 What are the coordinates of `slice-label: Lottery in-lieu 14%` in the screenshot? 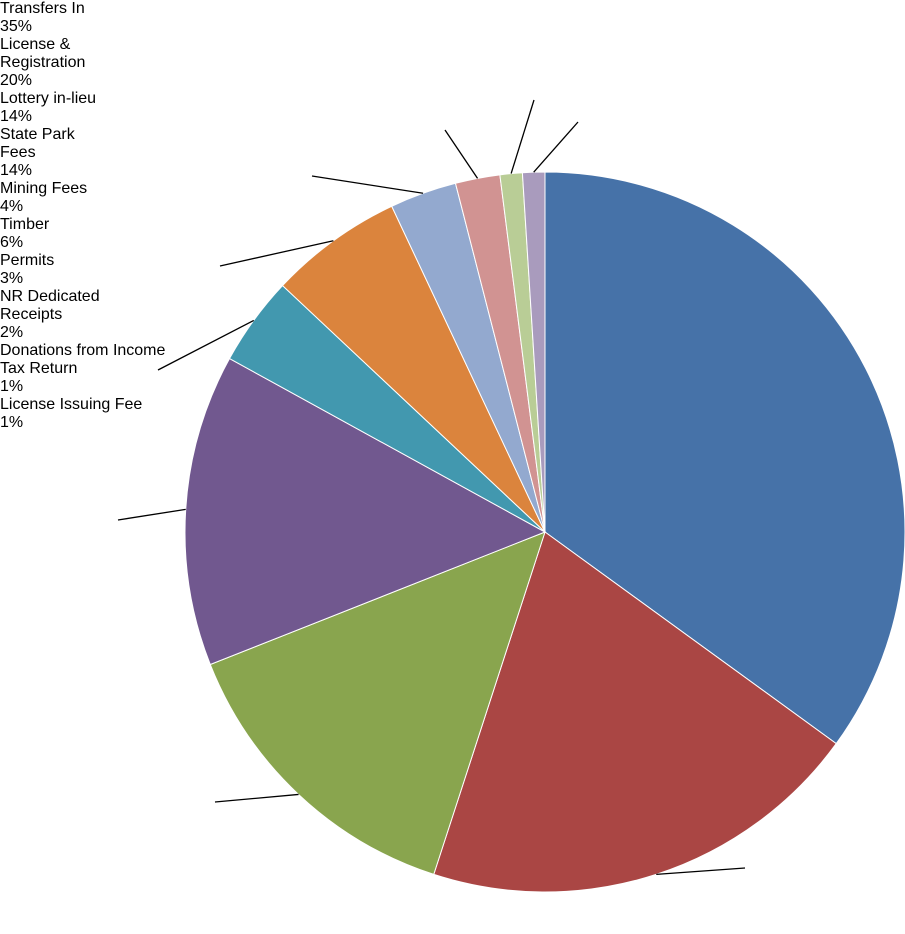 It's located at (452, 108).